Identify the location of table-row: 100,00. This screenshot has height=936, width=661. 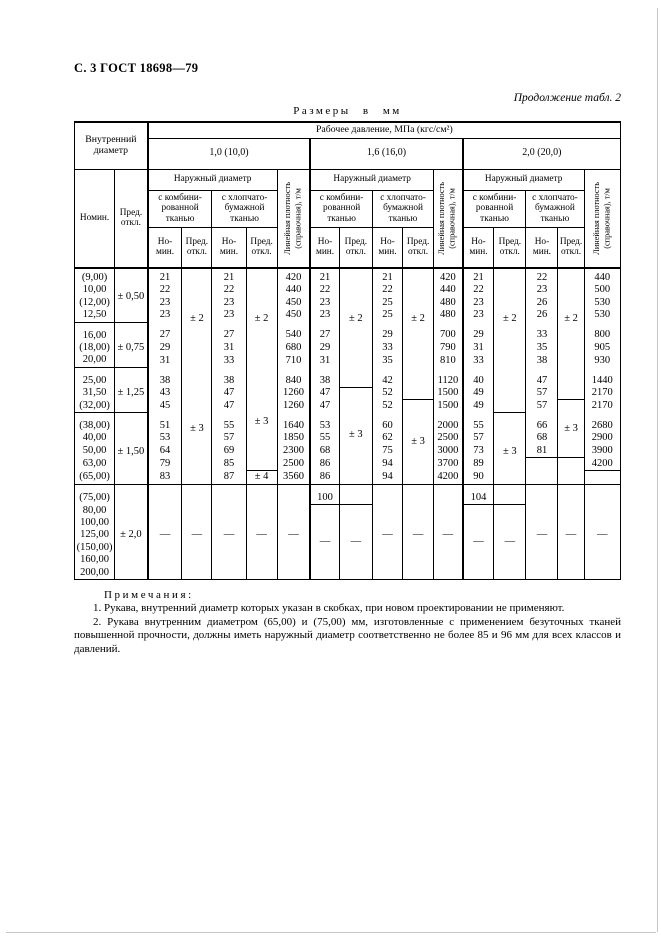
(347, 523).